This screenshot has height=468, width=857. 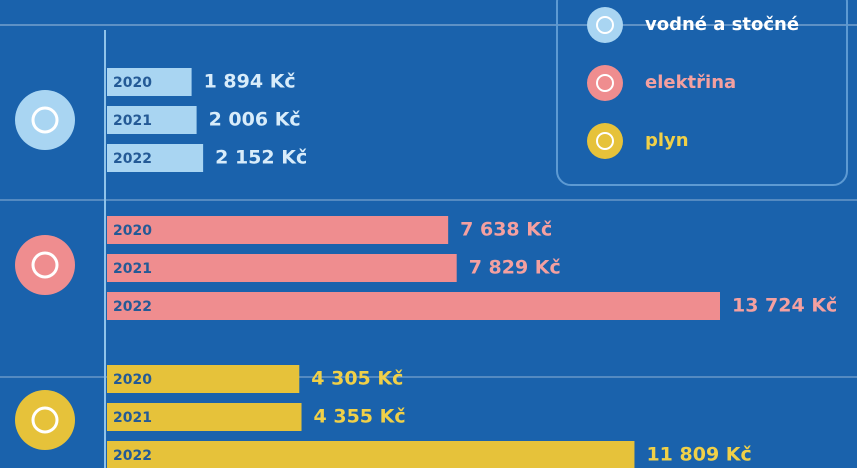 I want to click on legend-label: plyn, so click(x=667, y=140).